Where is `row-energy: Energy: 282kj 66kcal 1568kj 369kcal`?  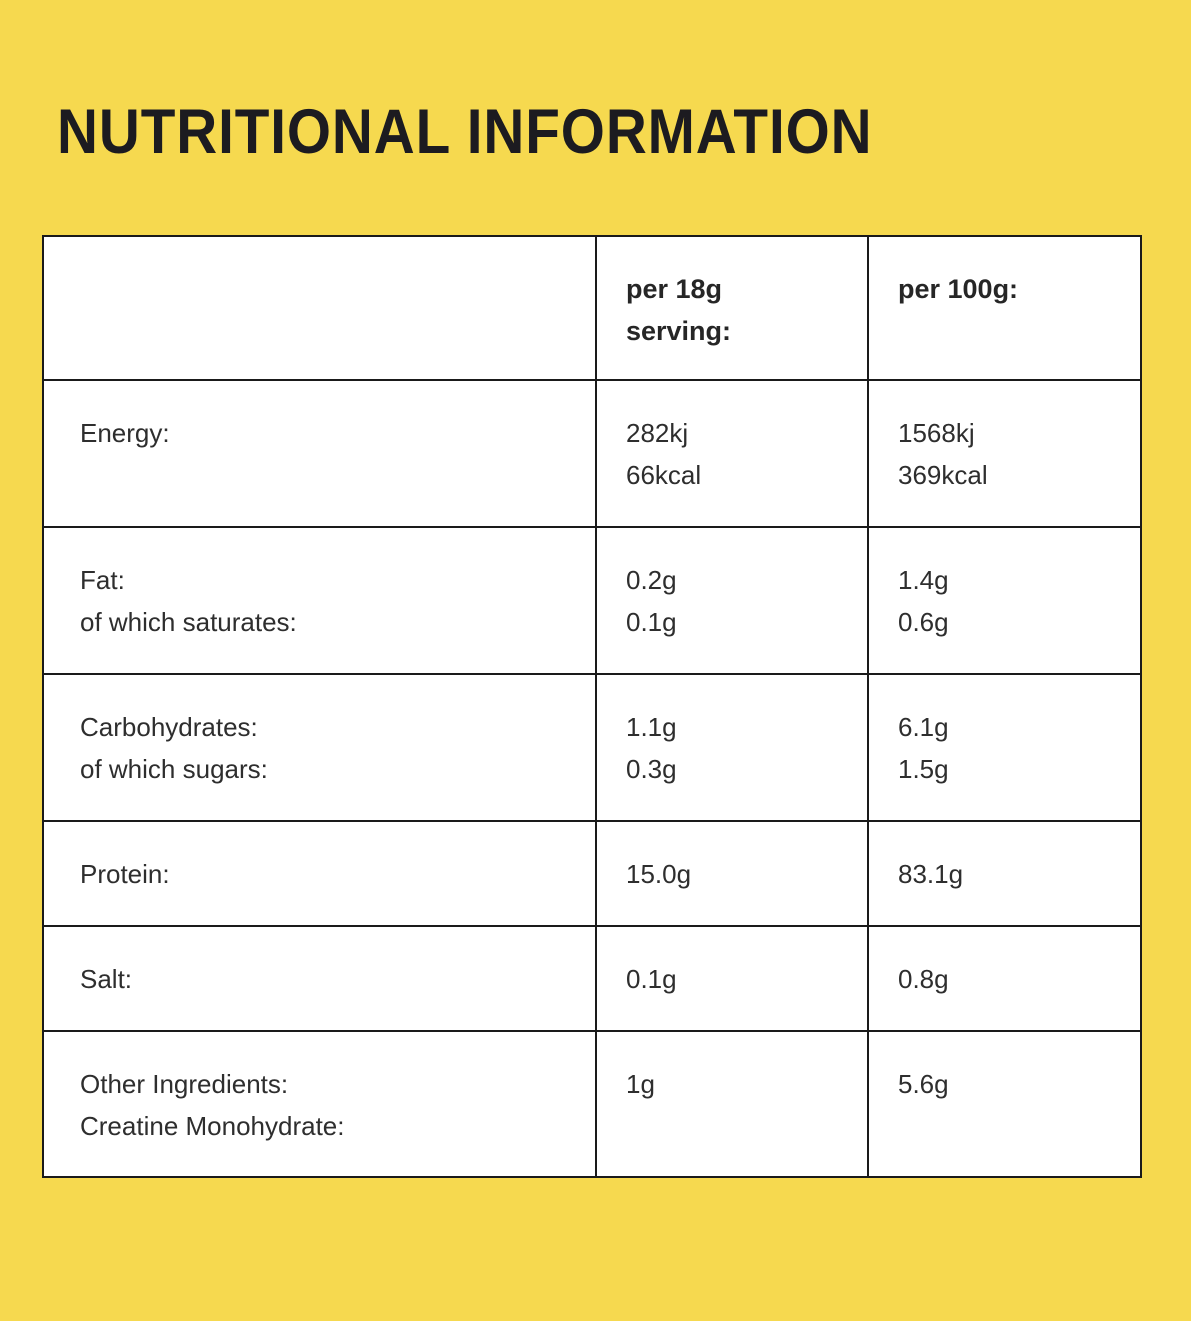
row-energy: Energy: 282kj 66kcal 1568kj 369kcal is located at coordinates (592, 453).